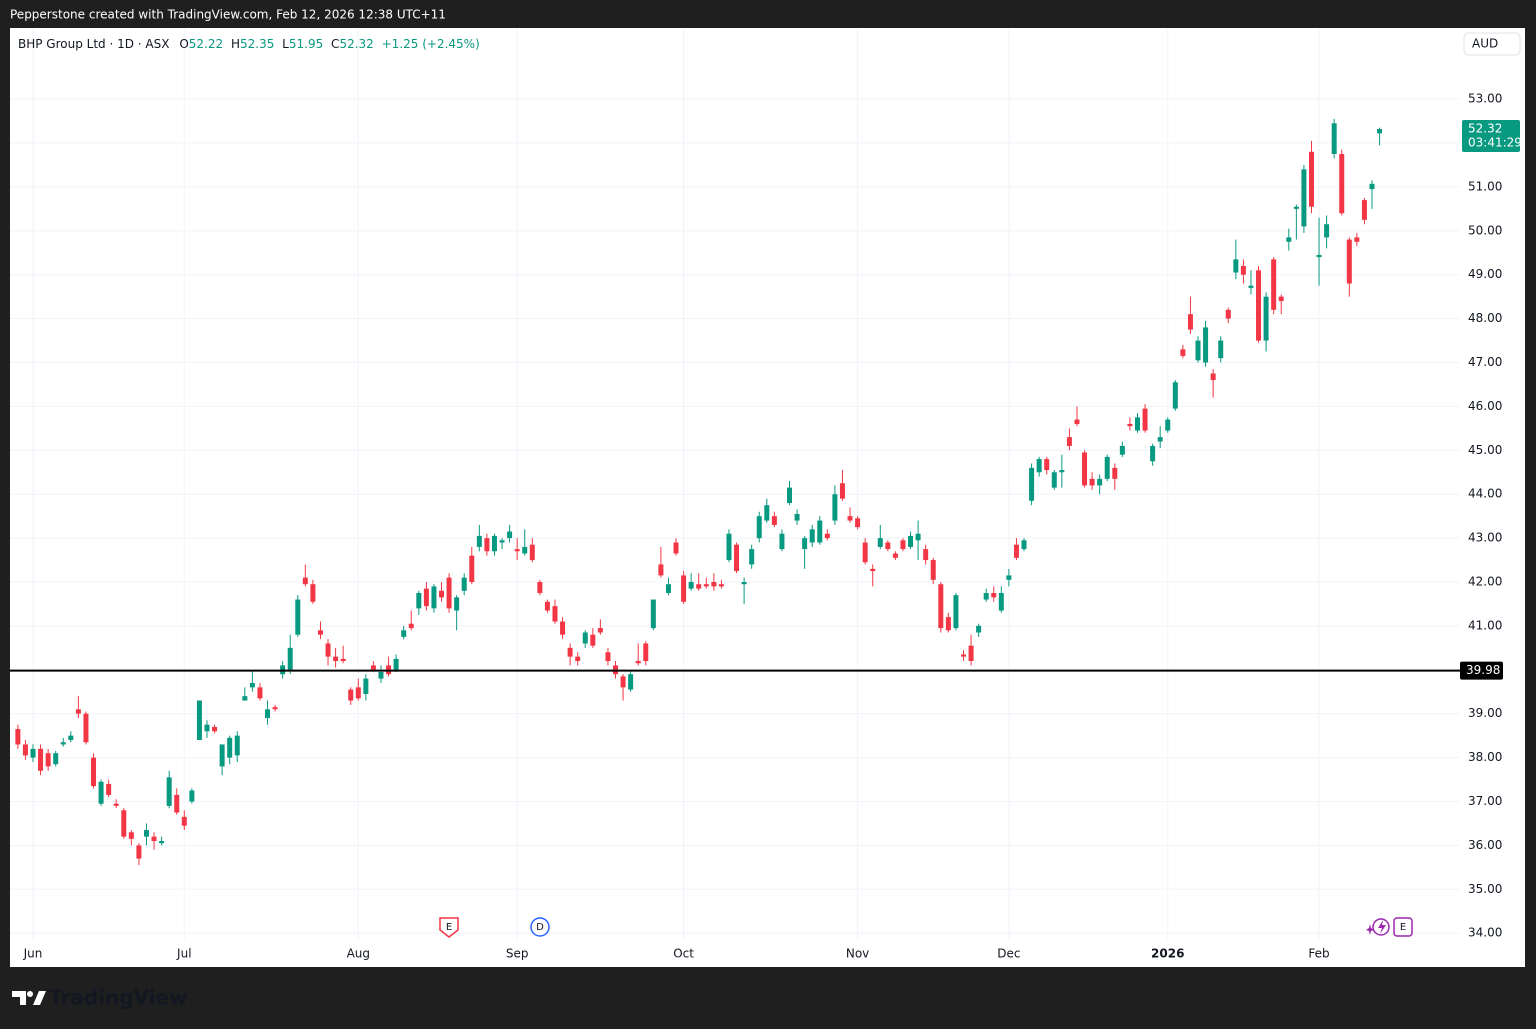  Describe the element at coordinates (1485, 450) in the screenshot. I see `y-tick-label: 45.00` at that location.